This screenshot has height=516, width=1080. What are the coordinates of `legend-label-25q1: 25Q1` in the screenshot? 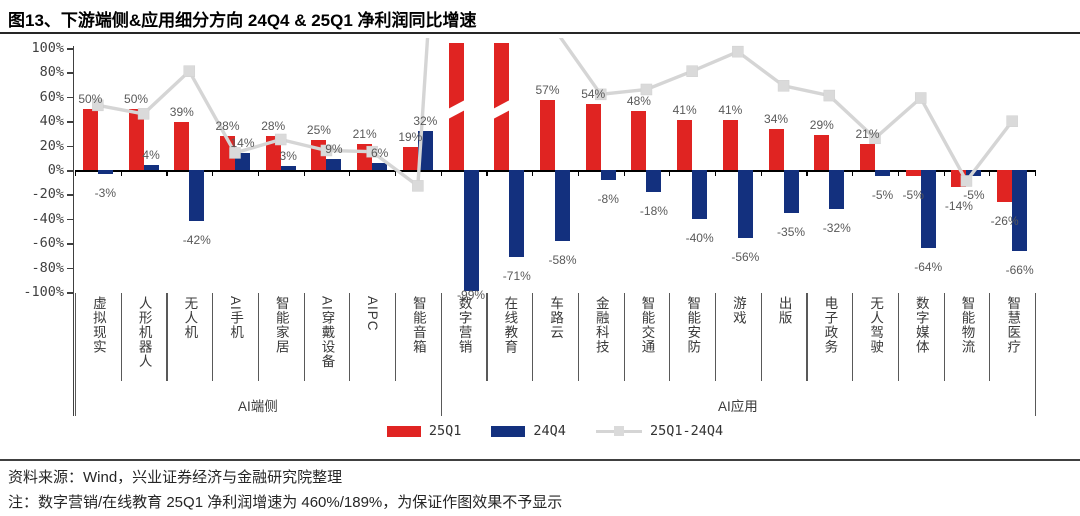 It's located at (445, 431).